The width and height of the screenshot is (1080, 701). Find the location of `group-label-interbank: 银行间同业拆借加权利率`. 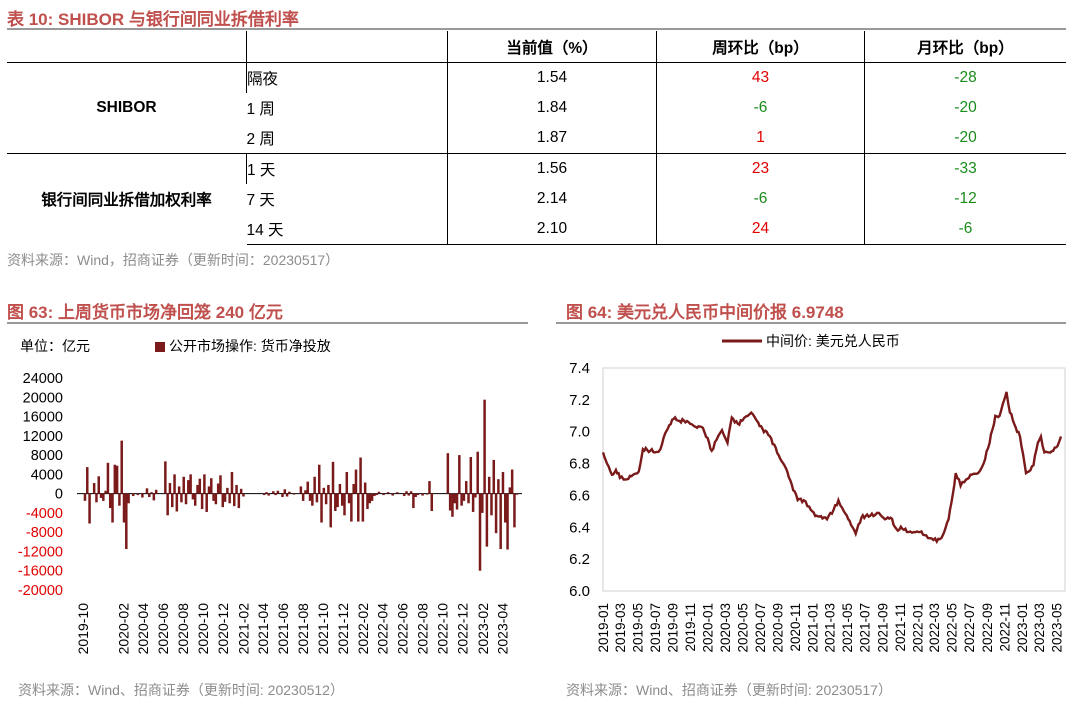

group-label-interbank: 银行间同业拆借加权利率 is located at coordinates (127, 199).